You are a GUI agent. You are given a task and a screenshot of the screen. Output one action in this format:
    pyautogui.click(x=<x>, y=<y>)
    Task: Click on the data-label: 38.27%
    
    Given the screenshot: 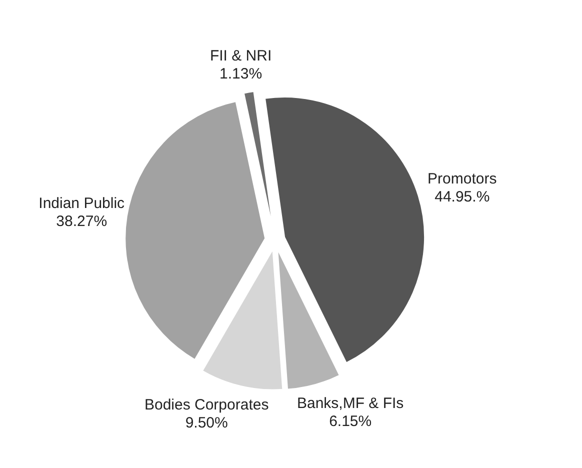 What is the action you would take?
    pyautogui.click(x=82, y=221)
    